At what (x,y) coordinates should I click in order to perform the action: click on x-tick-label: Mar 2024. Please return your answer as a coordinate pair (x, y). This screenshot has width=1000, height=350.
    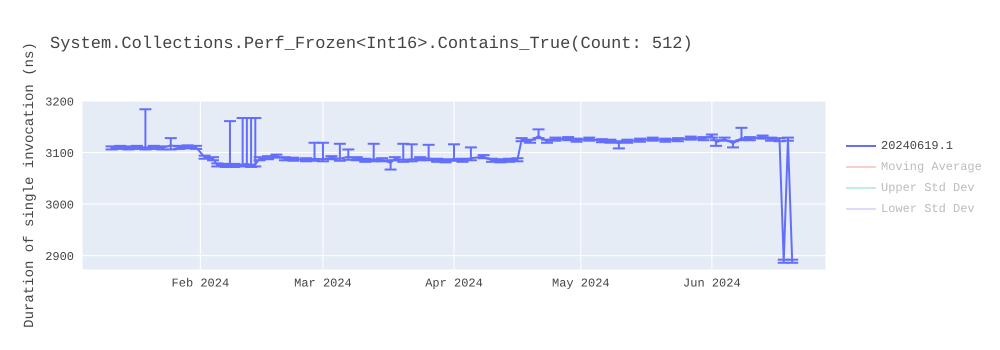
    Looking at the image, I should click on (323, 283).